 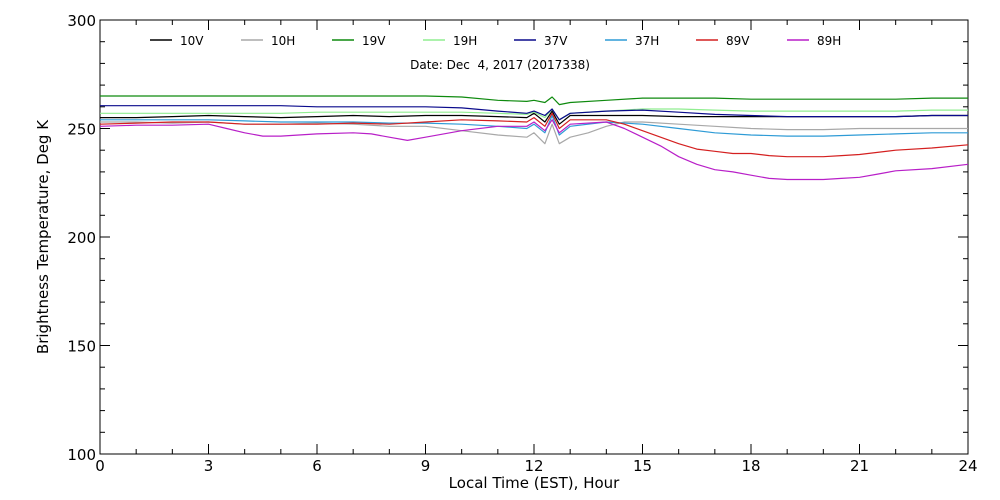 What do you see at coordinates (829, 41) in the screenshot?
I see `legend-label-89h: 89H` at bounding box center [829, 41].